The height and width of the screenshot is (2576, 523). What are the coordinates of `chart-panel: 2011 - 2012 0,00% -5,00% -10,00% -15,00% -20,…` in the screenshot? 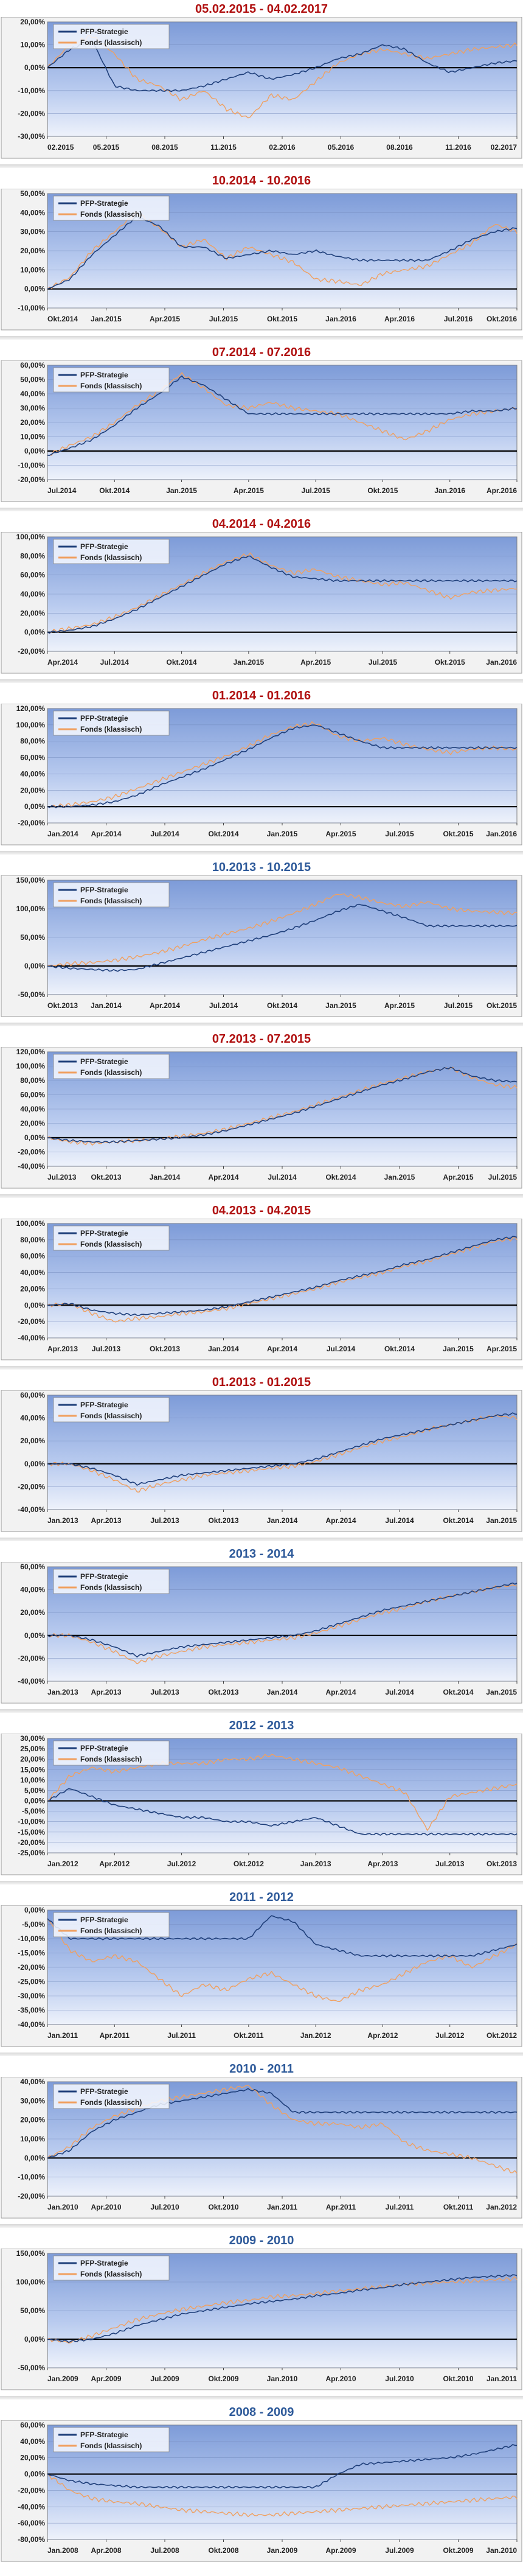 It's located at (261, 1968).